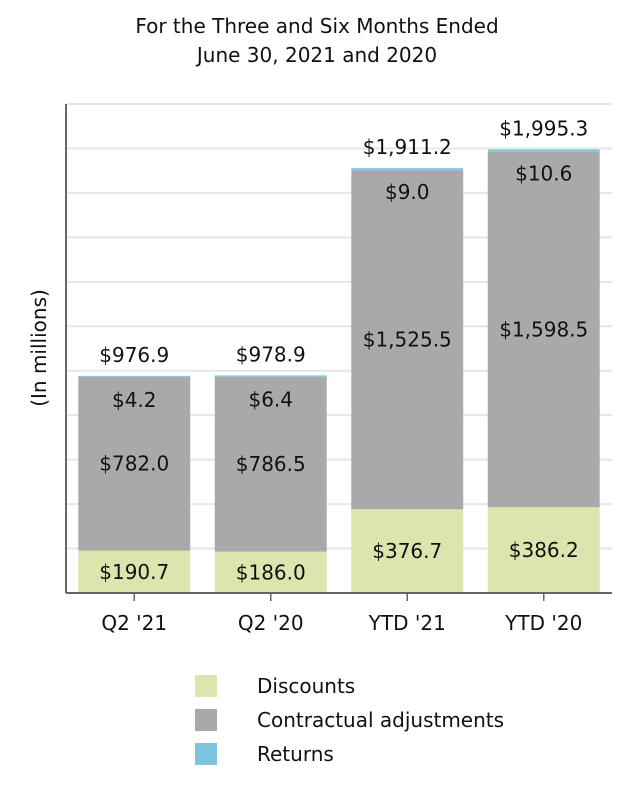  I want to click on chart-title-line-2: June 30, 2021 and 2020, so click(317, 55).